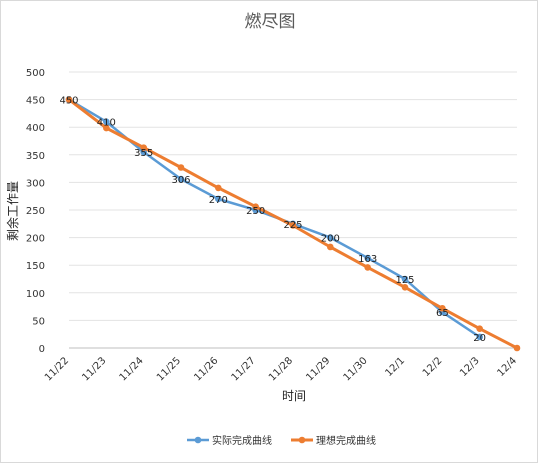 The height and width of the screenshot is (464, 538). I want to click on x-tick-label: 11/24, so click(132, 369).